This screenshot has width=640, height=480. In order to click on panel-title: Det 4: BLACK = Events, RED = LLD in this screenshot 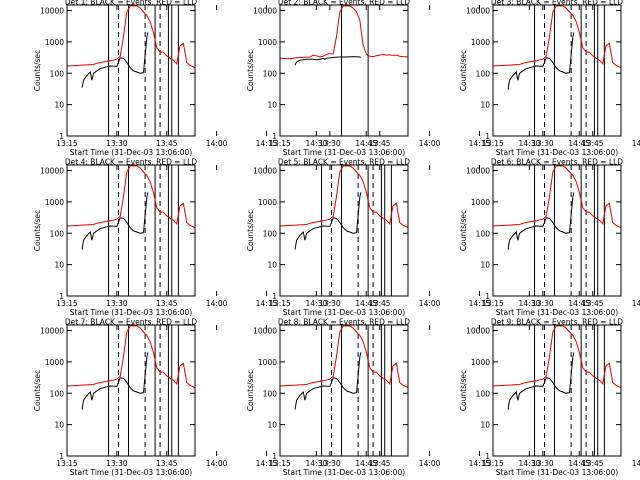, I will do `click(131, 162)`.